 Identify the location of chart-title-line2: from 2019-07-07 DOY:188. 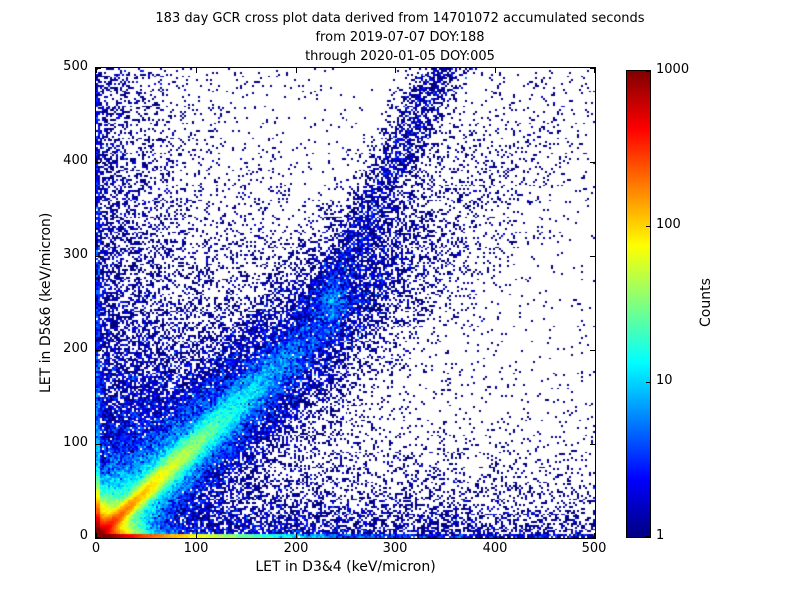
(400, 37).